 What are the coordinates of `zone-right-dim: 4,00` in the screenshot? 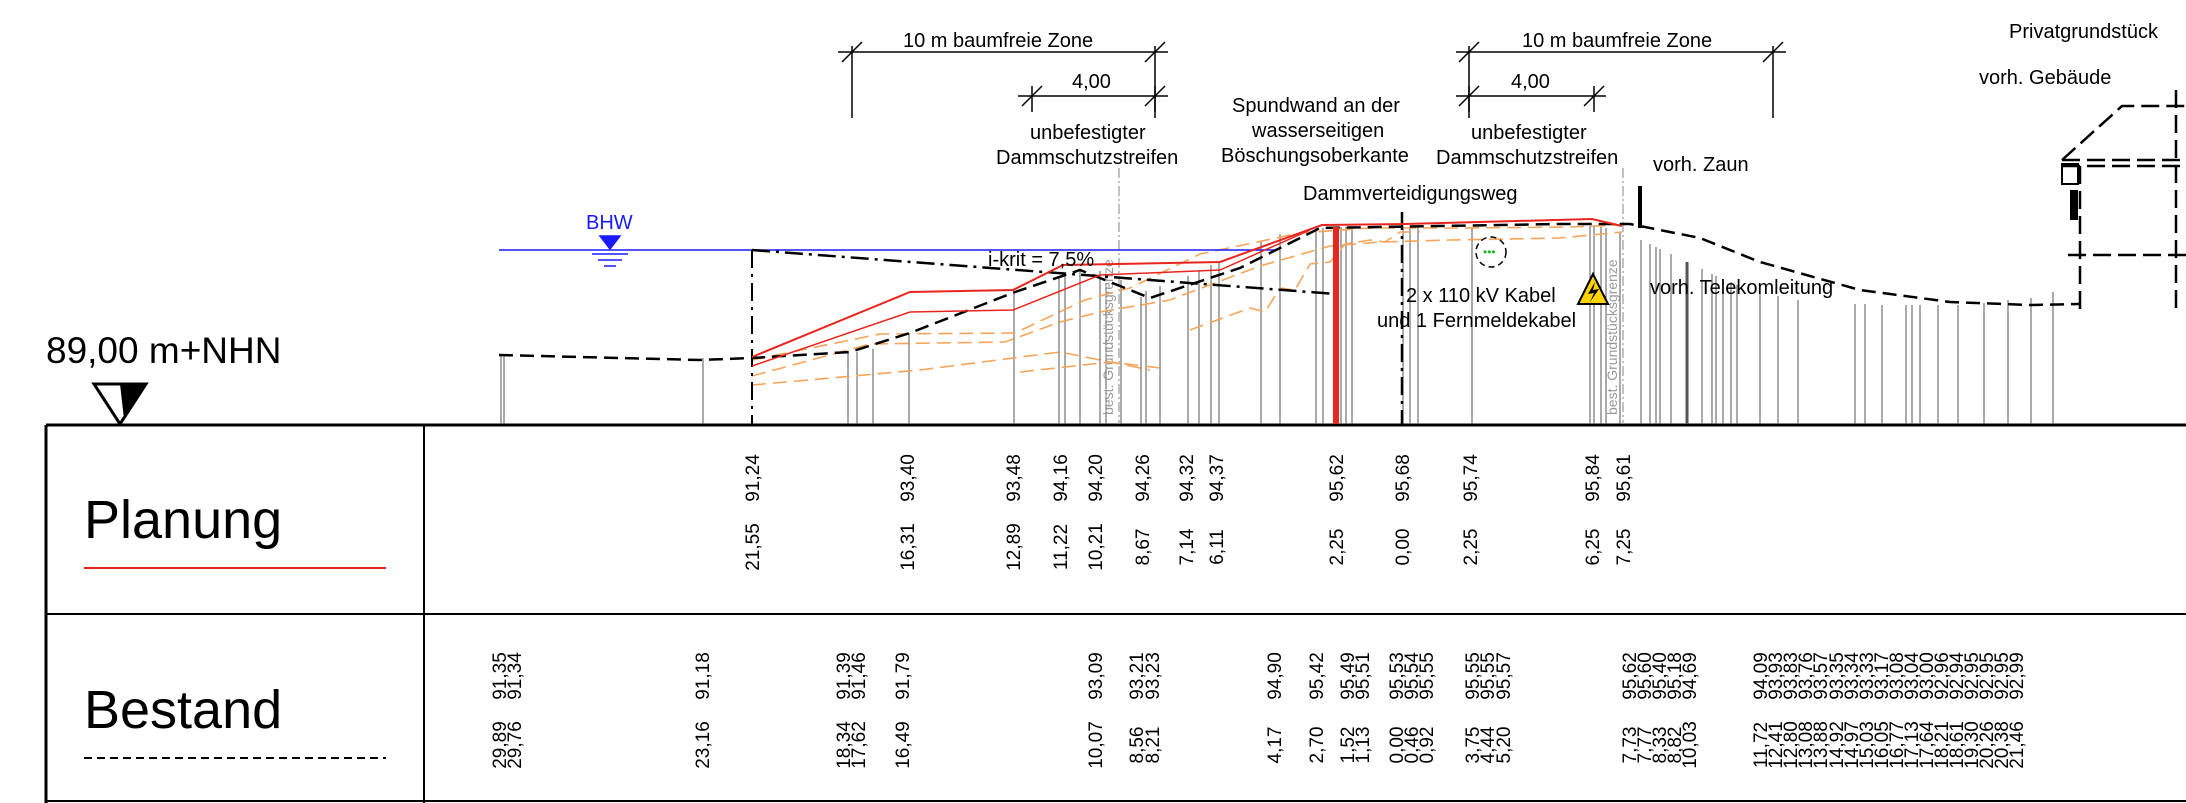 It's located at (1530, 82).